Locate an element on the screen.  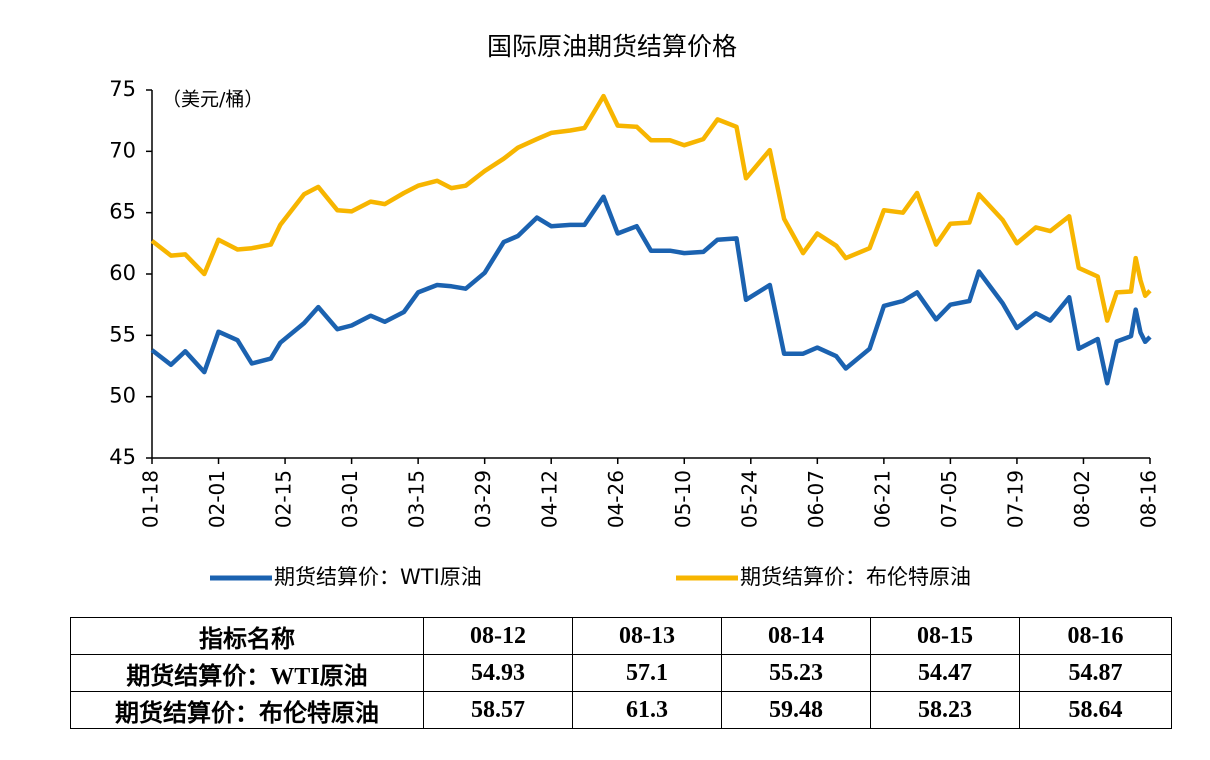
x-tick-label: 07-05 is located at coordinates (949, 499).